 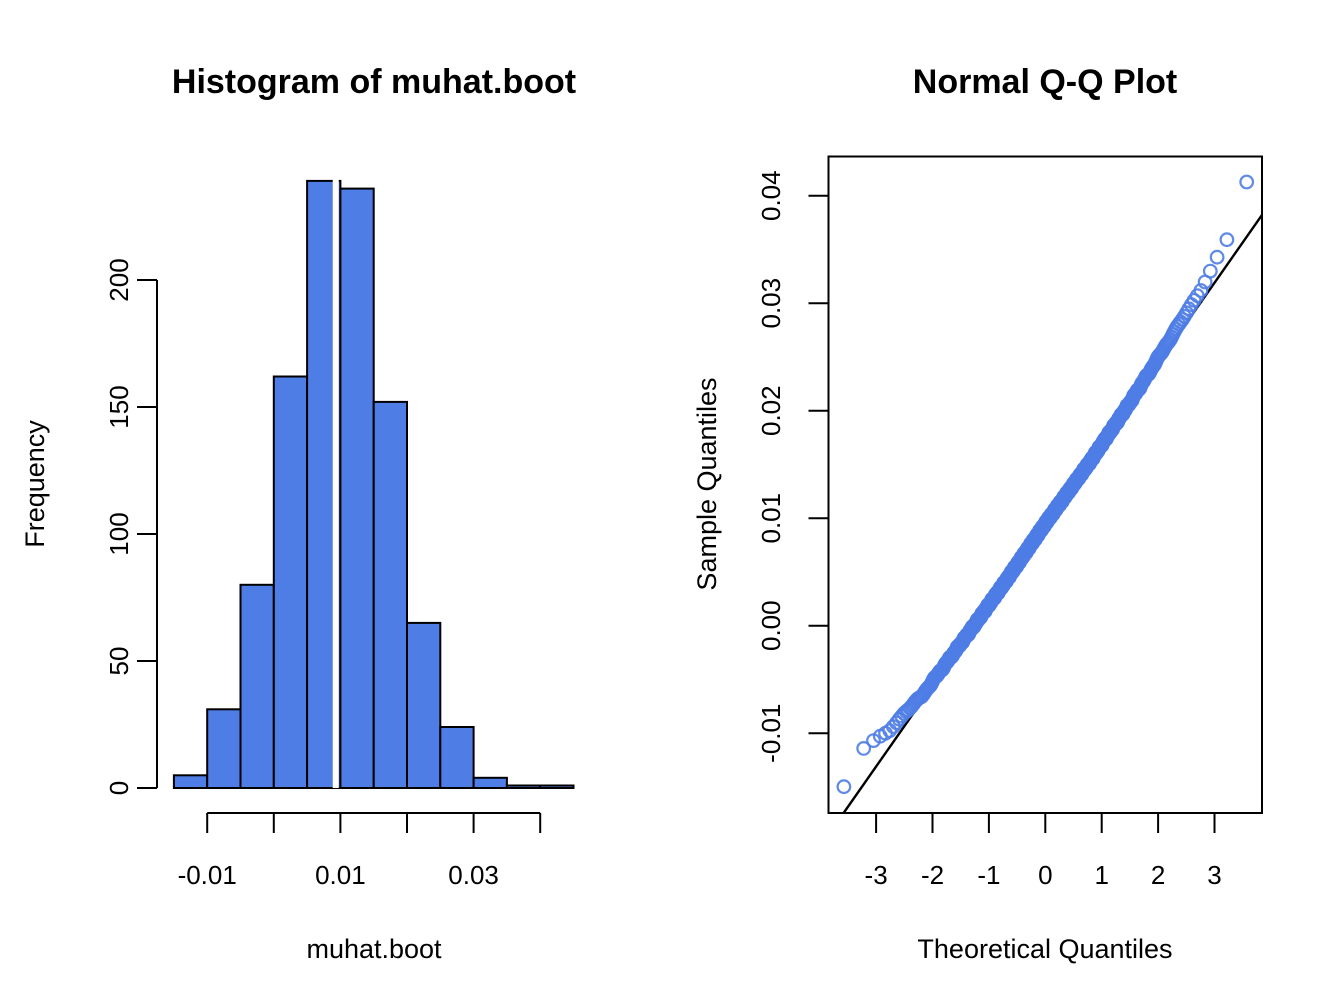 I want to click on y-tick-label: 0.02, so click(x=771, y=410).